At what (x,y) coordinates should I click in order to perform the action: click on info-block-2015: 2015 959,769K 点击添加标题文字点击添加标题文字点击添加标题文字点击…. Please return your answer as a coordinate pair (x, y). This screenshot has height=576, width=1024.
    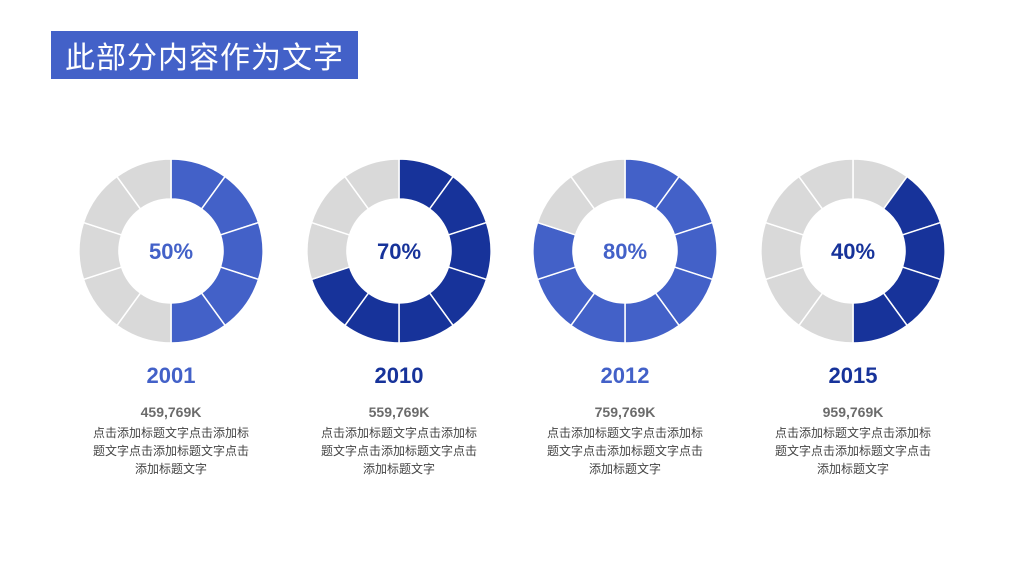
    Looking at the image, I should click on (853, 419).